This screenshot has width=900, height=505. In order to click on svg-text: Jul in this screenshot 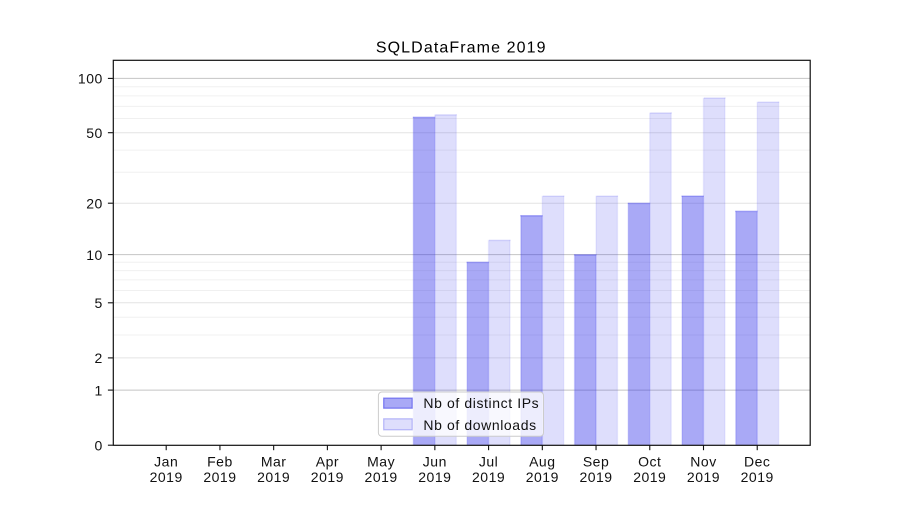, I will do `click(488, 461)`.